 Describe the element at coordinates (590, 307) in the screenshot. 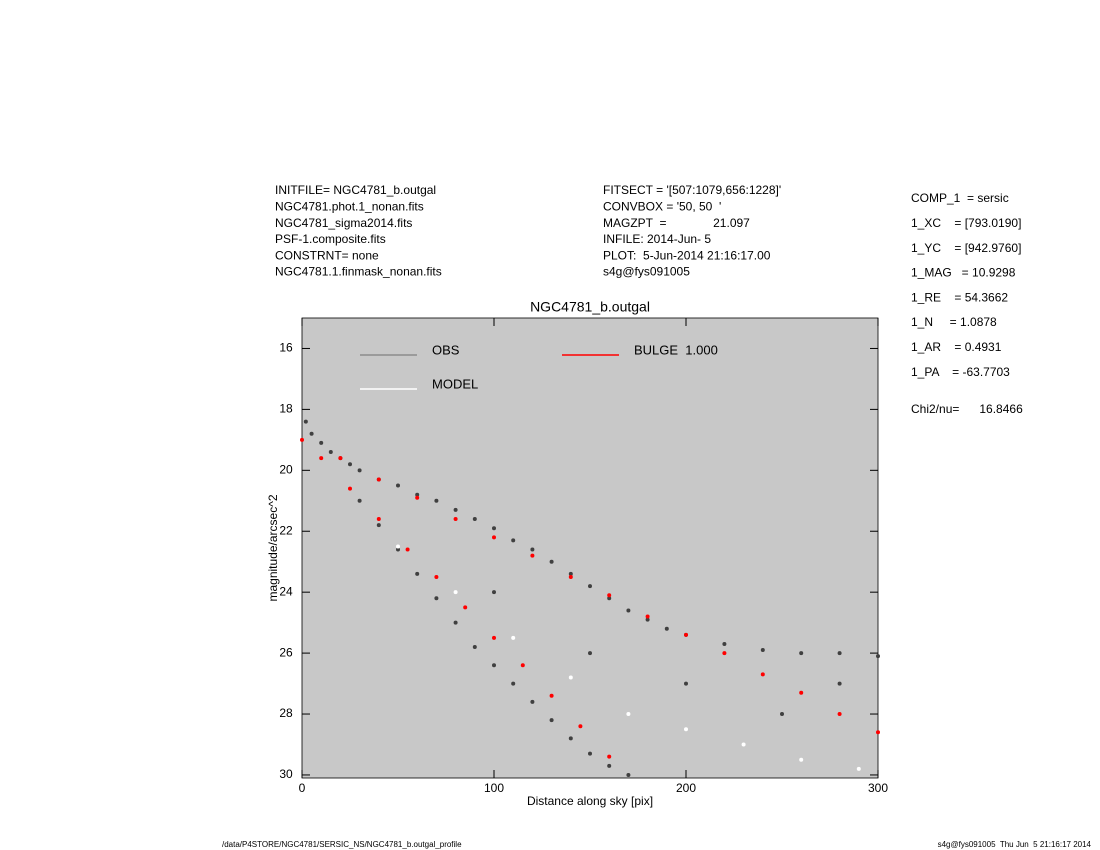

I see `chart-title: NGC4781_b.outgal` at that location.